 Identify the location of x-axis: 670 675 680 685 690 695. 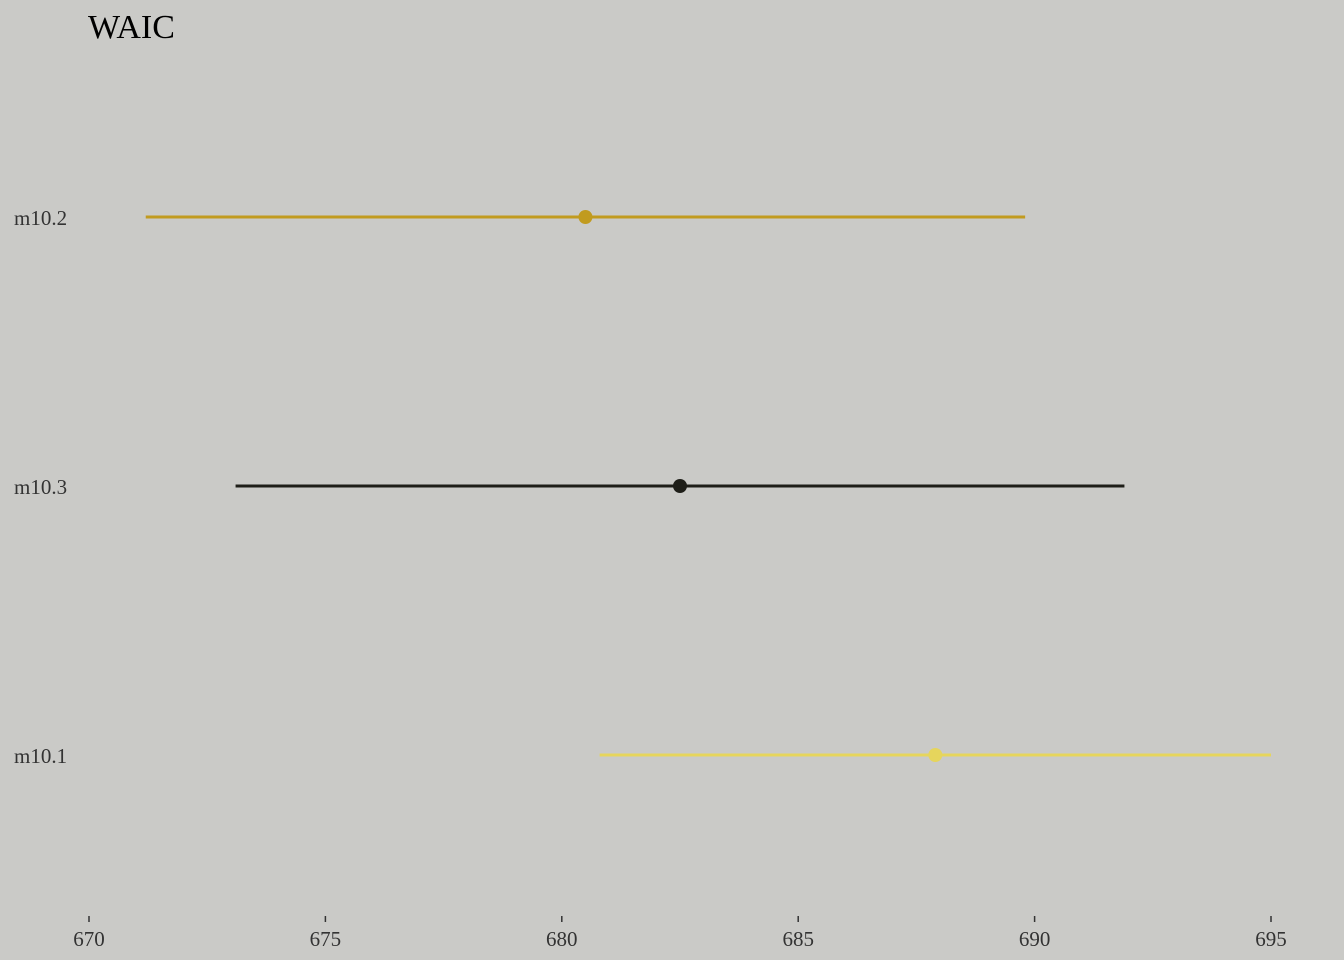
(680, 933).